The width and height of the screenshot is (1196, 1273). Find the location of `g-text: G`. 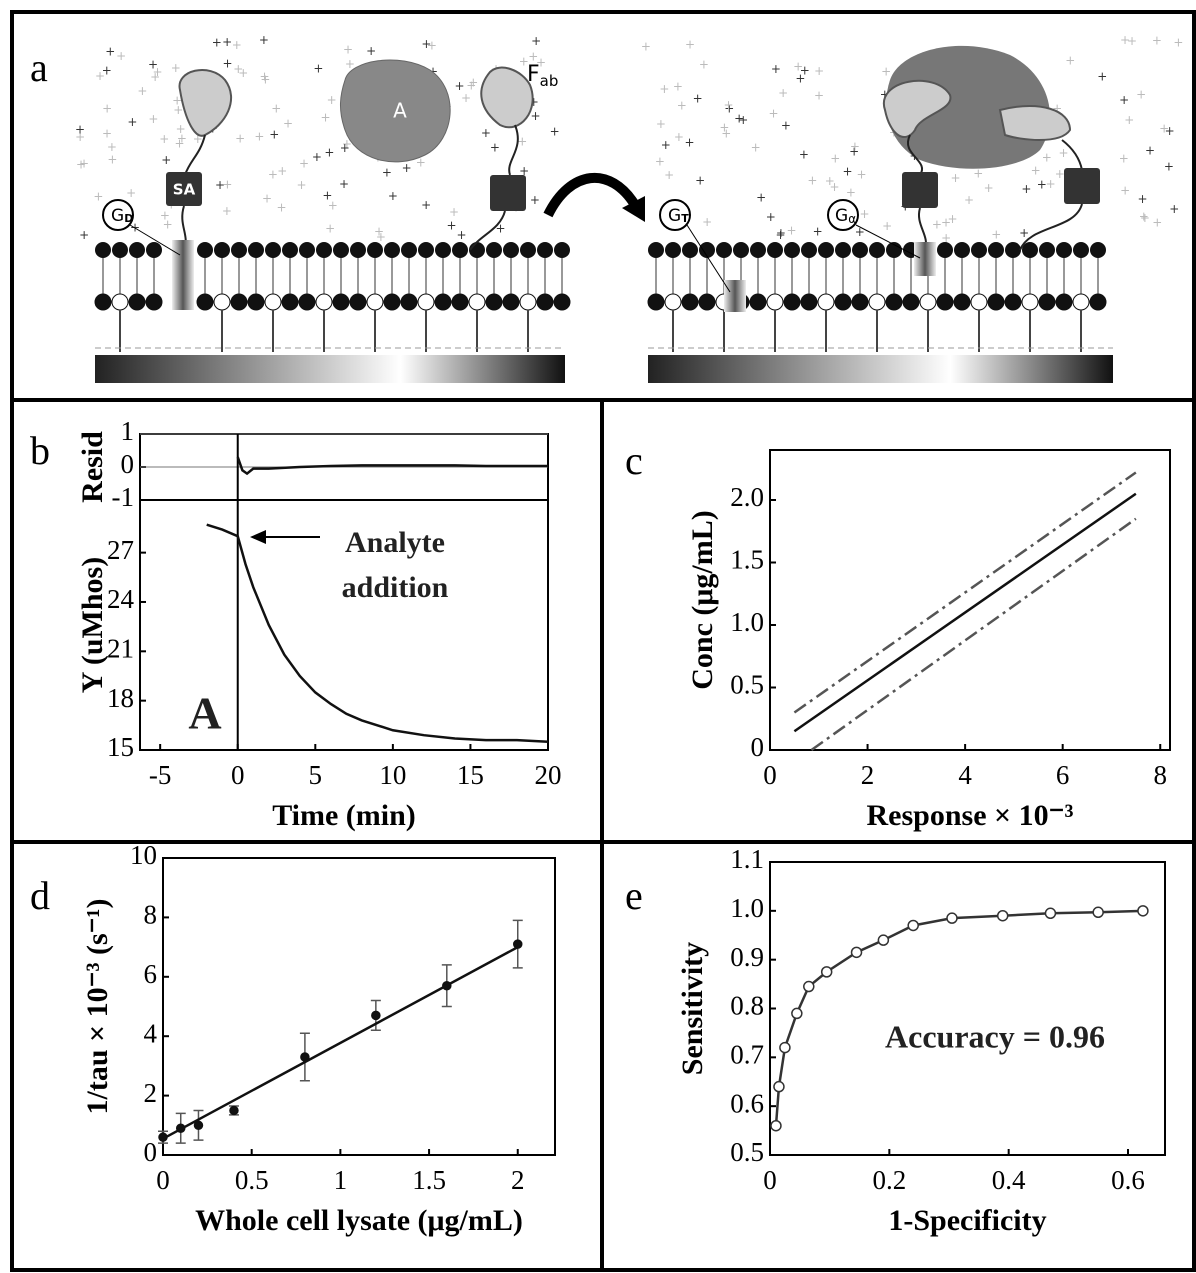

g-text: G is located at coordinates (117, 216).